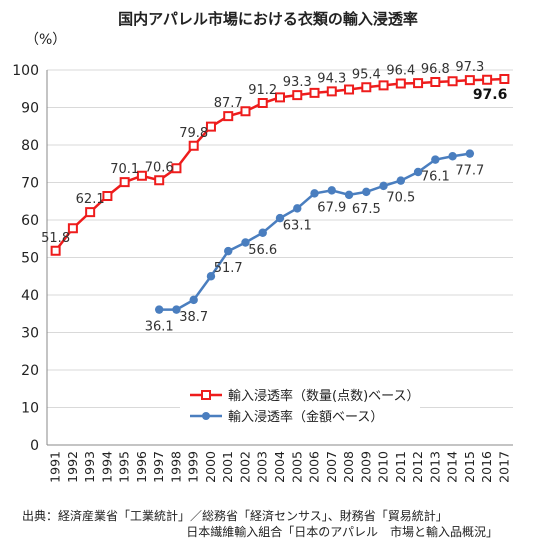  What do you see at coordinates (228, 251) in the screenshot?
I see `point-1-2001` at bounding box center [228, 251].